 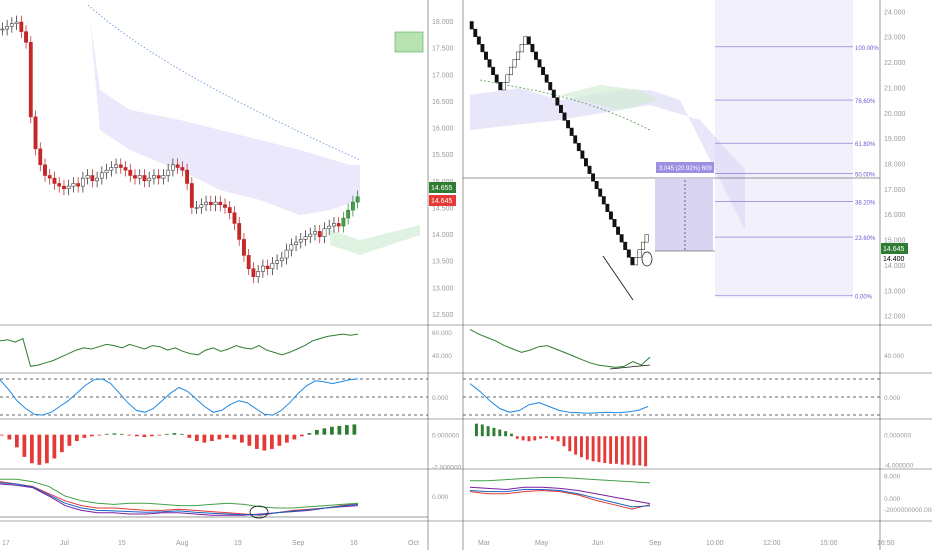 I want to click on right-y-tick: 22.000, so click(x=895, y=63).